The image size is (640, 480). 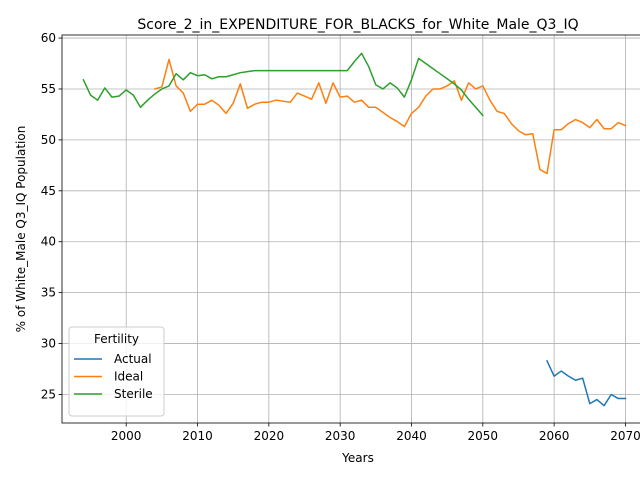 What do you see at coordinates (48, 242) in the screenshot?
I see `y-tick-label: 40` at bounding box center [48, 242].